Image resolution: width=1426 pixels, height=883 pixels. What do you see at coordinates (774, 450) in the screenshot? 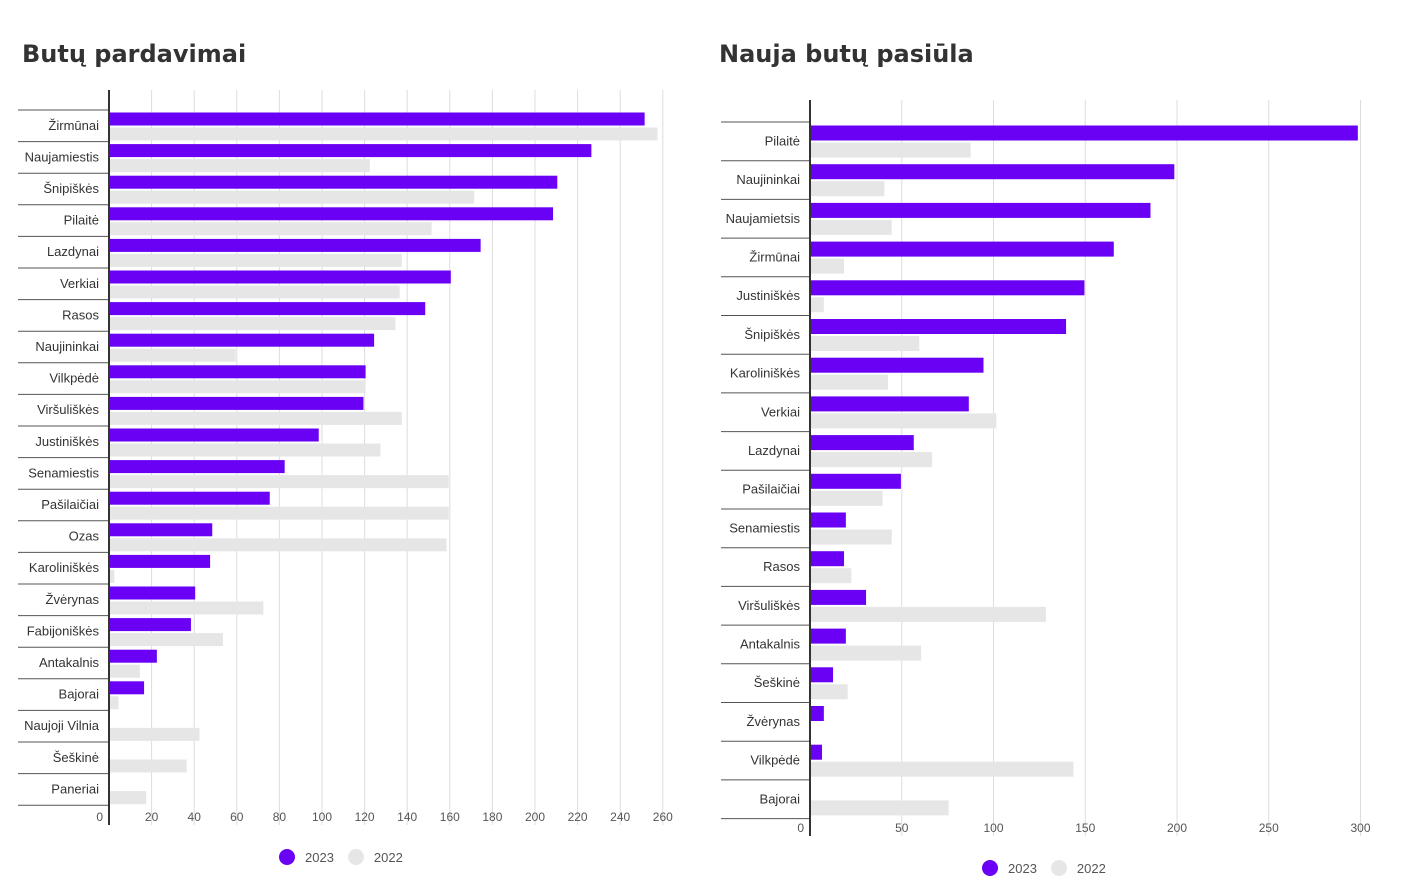
I see `category-label: Lazdynai` at bounding box center [774, 450].